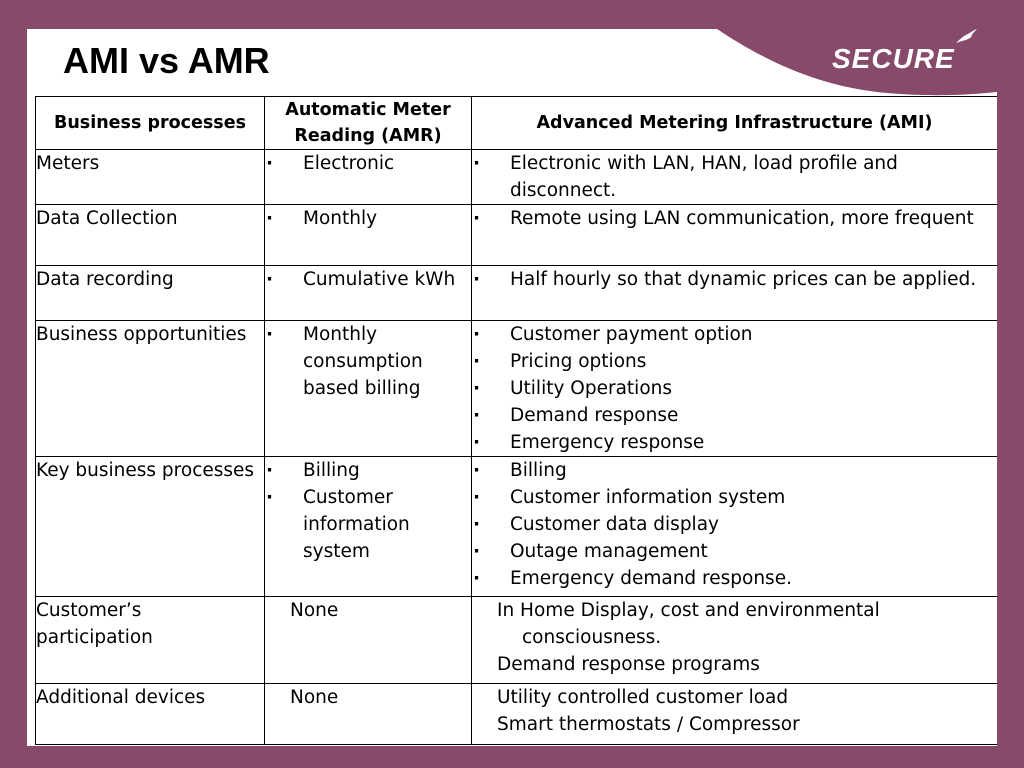 The image size is (1024, 768). Describe the element at coordinates (150, 235) in the screenshot. I see `cell-process: Data Collection` at that location.